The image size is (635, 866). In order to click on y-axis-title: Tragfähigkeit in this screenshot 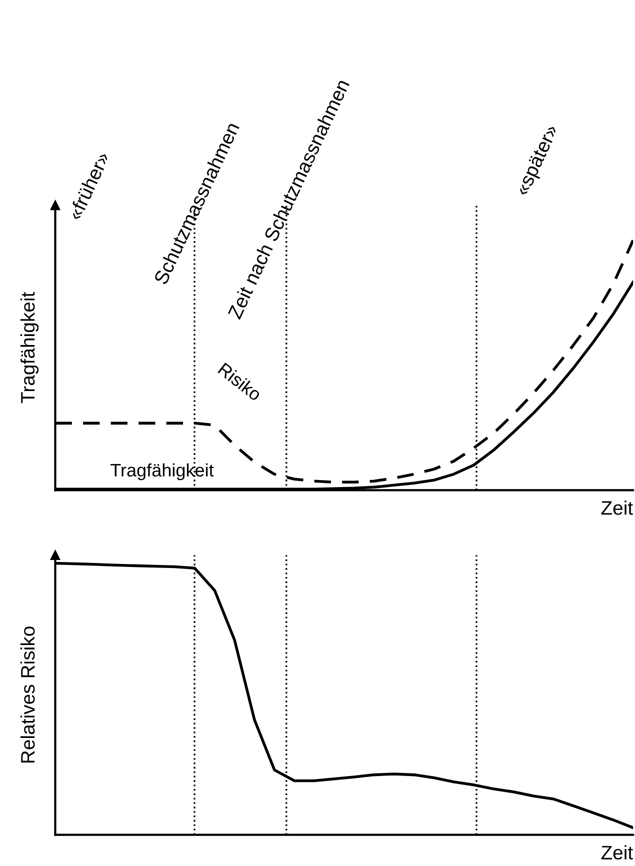, I will do `click(29, 348)`.